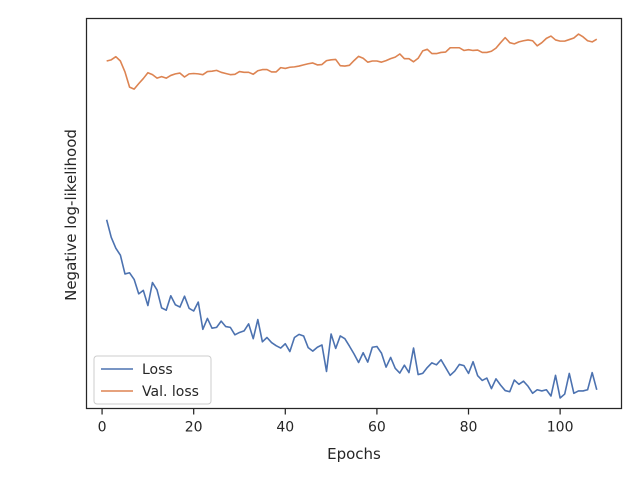 The image size is (640, 484). Describe the element at coordinates (102, 428) in the screenshot. I see `x-tick-label: 0` at that location.